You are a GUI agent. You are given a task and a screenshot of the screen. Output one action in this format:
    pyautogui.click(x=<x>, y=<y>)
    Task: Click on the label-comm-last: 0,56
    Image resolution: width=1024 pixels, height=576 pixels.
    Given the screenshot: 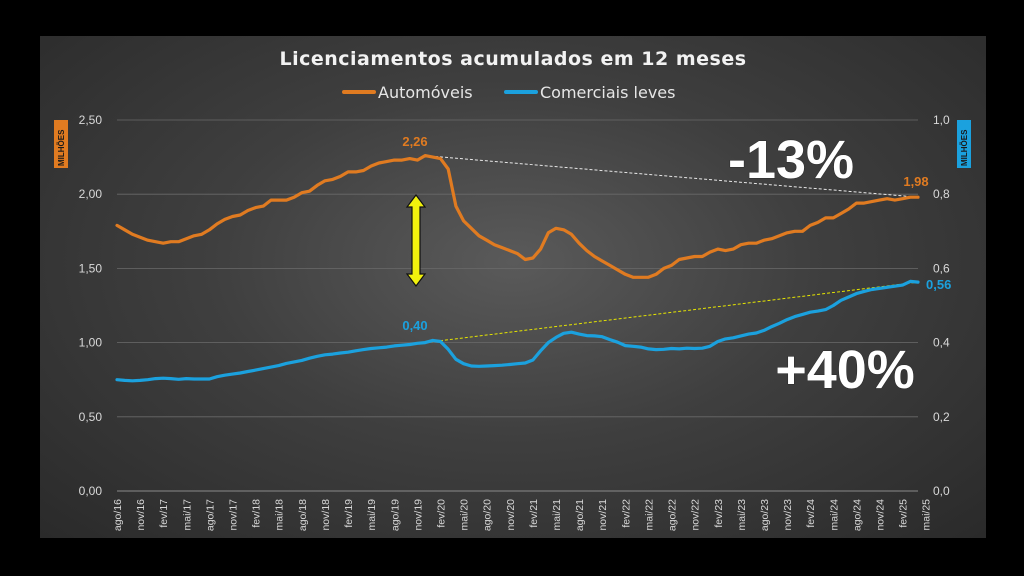 What is the action you would take?
    pyautogui.click(x=938, y=284)
    